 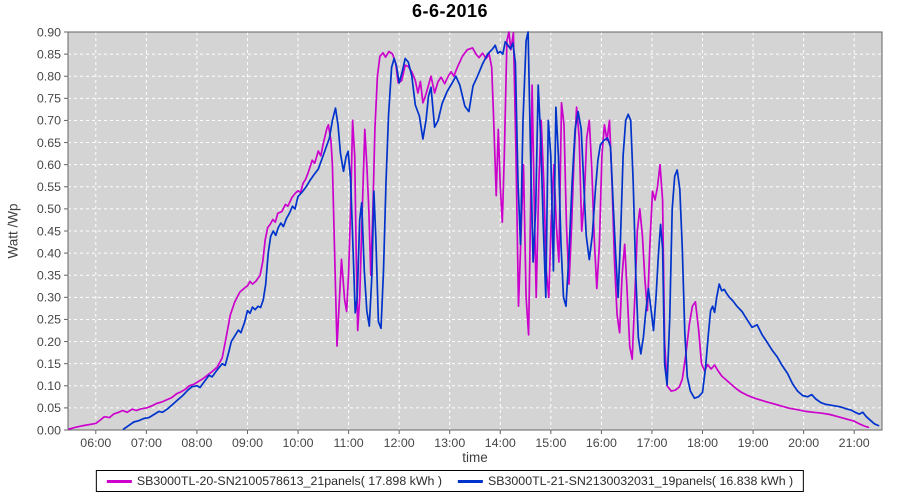 What do you see at coordinates (49, 408) in the screenshot?
I see `y-tick-label: 0.05` at bounding box center [49, 408].